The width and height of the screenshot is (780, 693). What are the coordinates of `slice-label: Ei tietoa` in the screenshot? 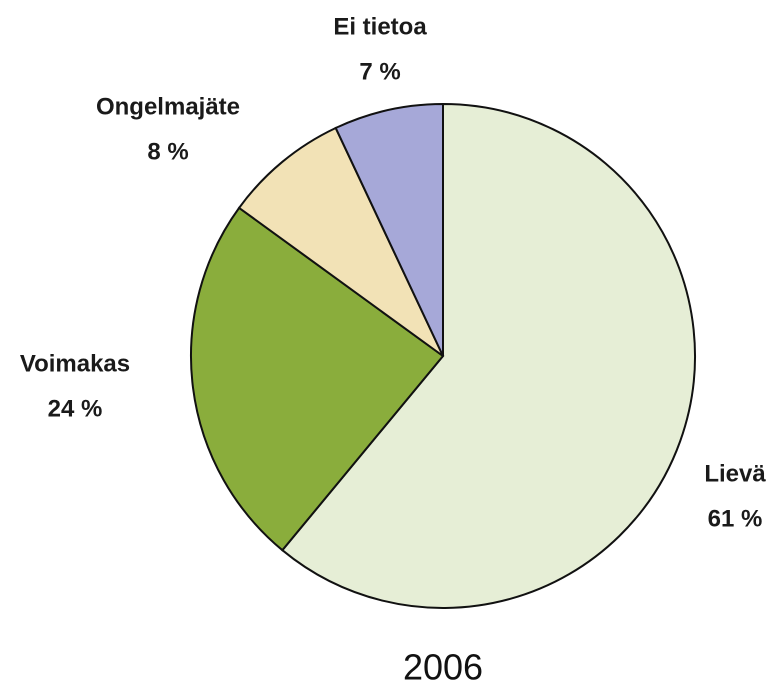 It's located at (380, 26).